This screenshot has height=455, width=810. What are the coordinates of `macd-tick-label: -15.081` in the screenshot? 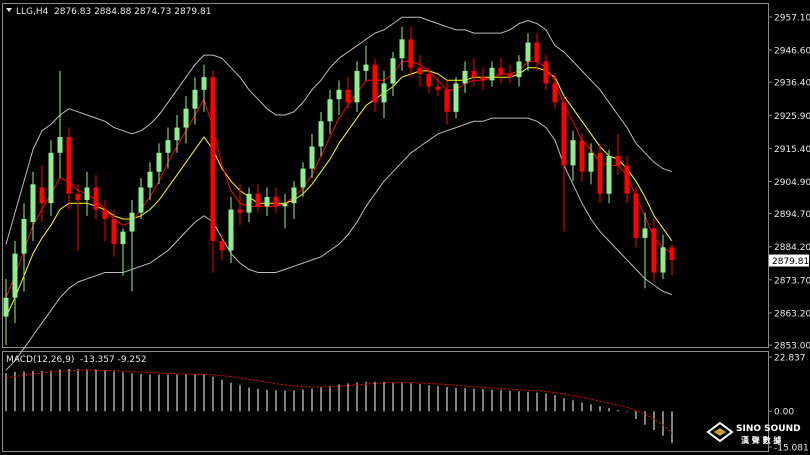 It's located at (791, 449).